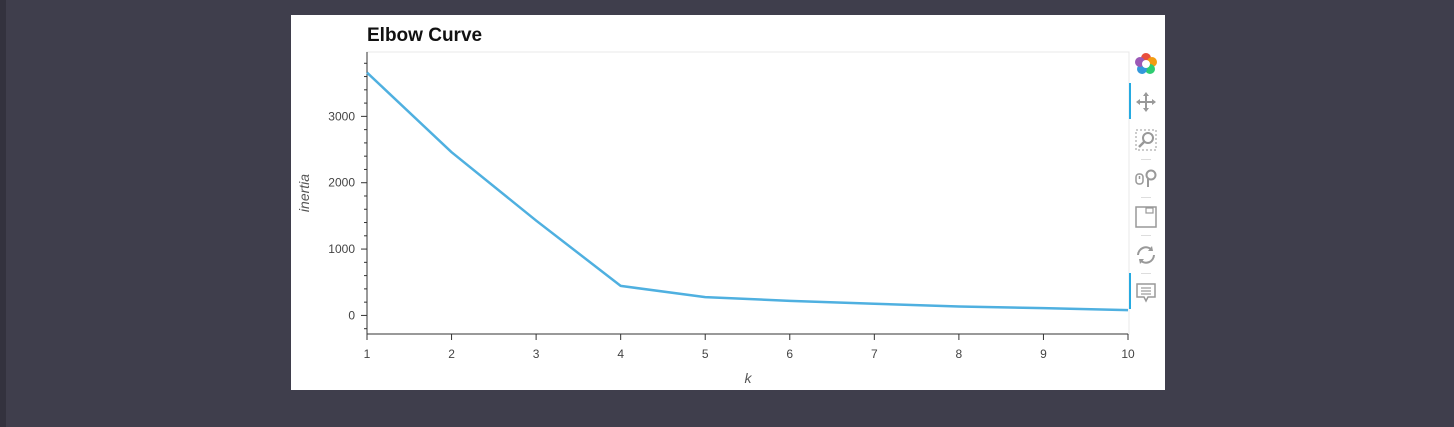 This screenshot has width=1454, height=427. I want to click on x-tick-label: 9, so click(1043, 354).